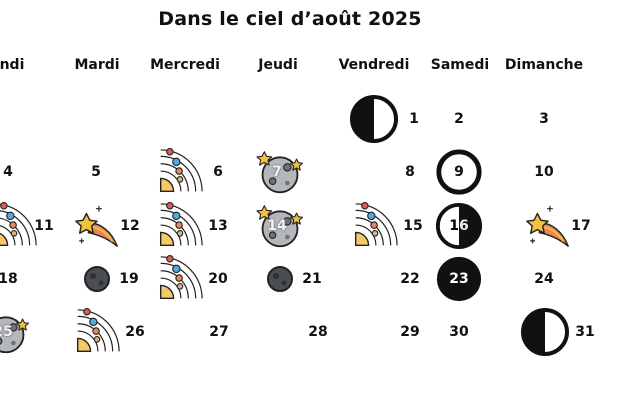  Describe the element at coordinates (581, 226) in the screenshot. I see `day-number: 17` at that location.